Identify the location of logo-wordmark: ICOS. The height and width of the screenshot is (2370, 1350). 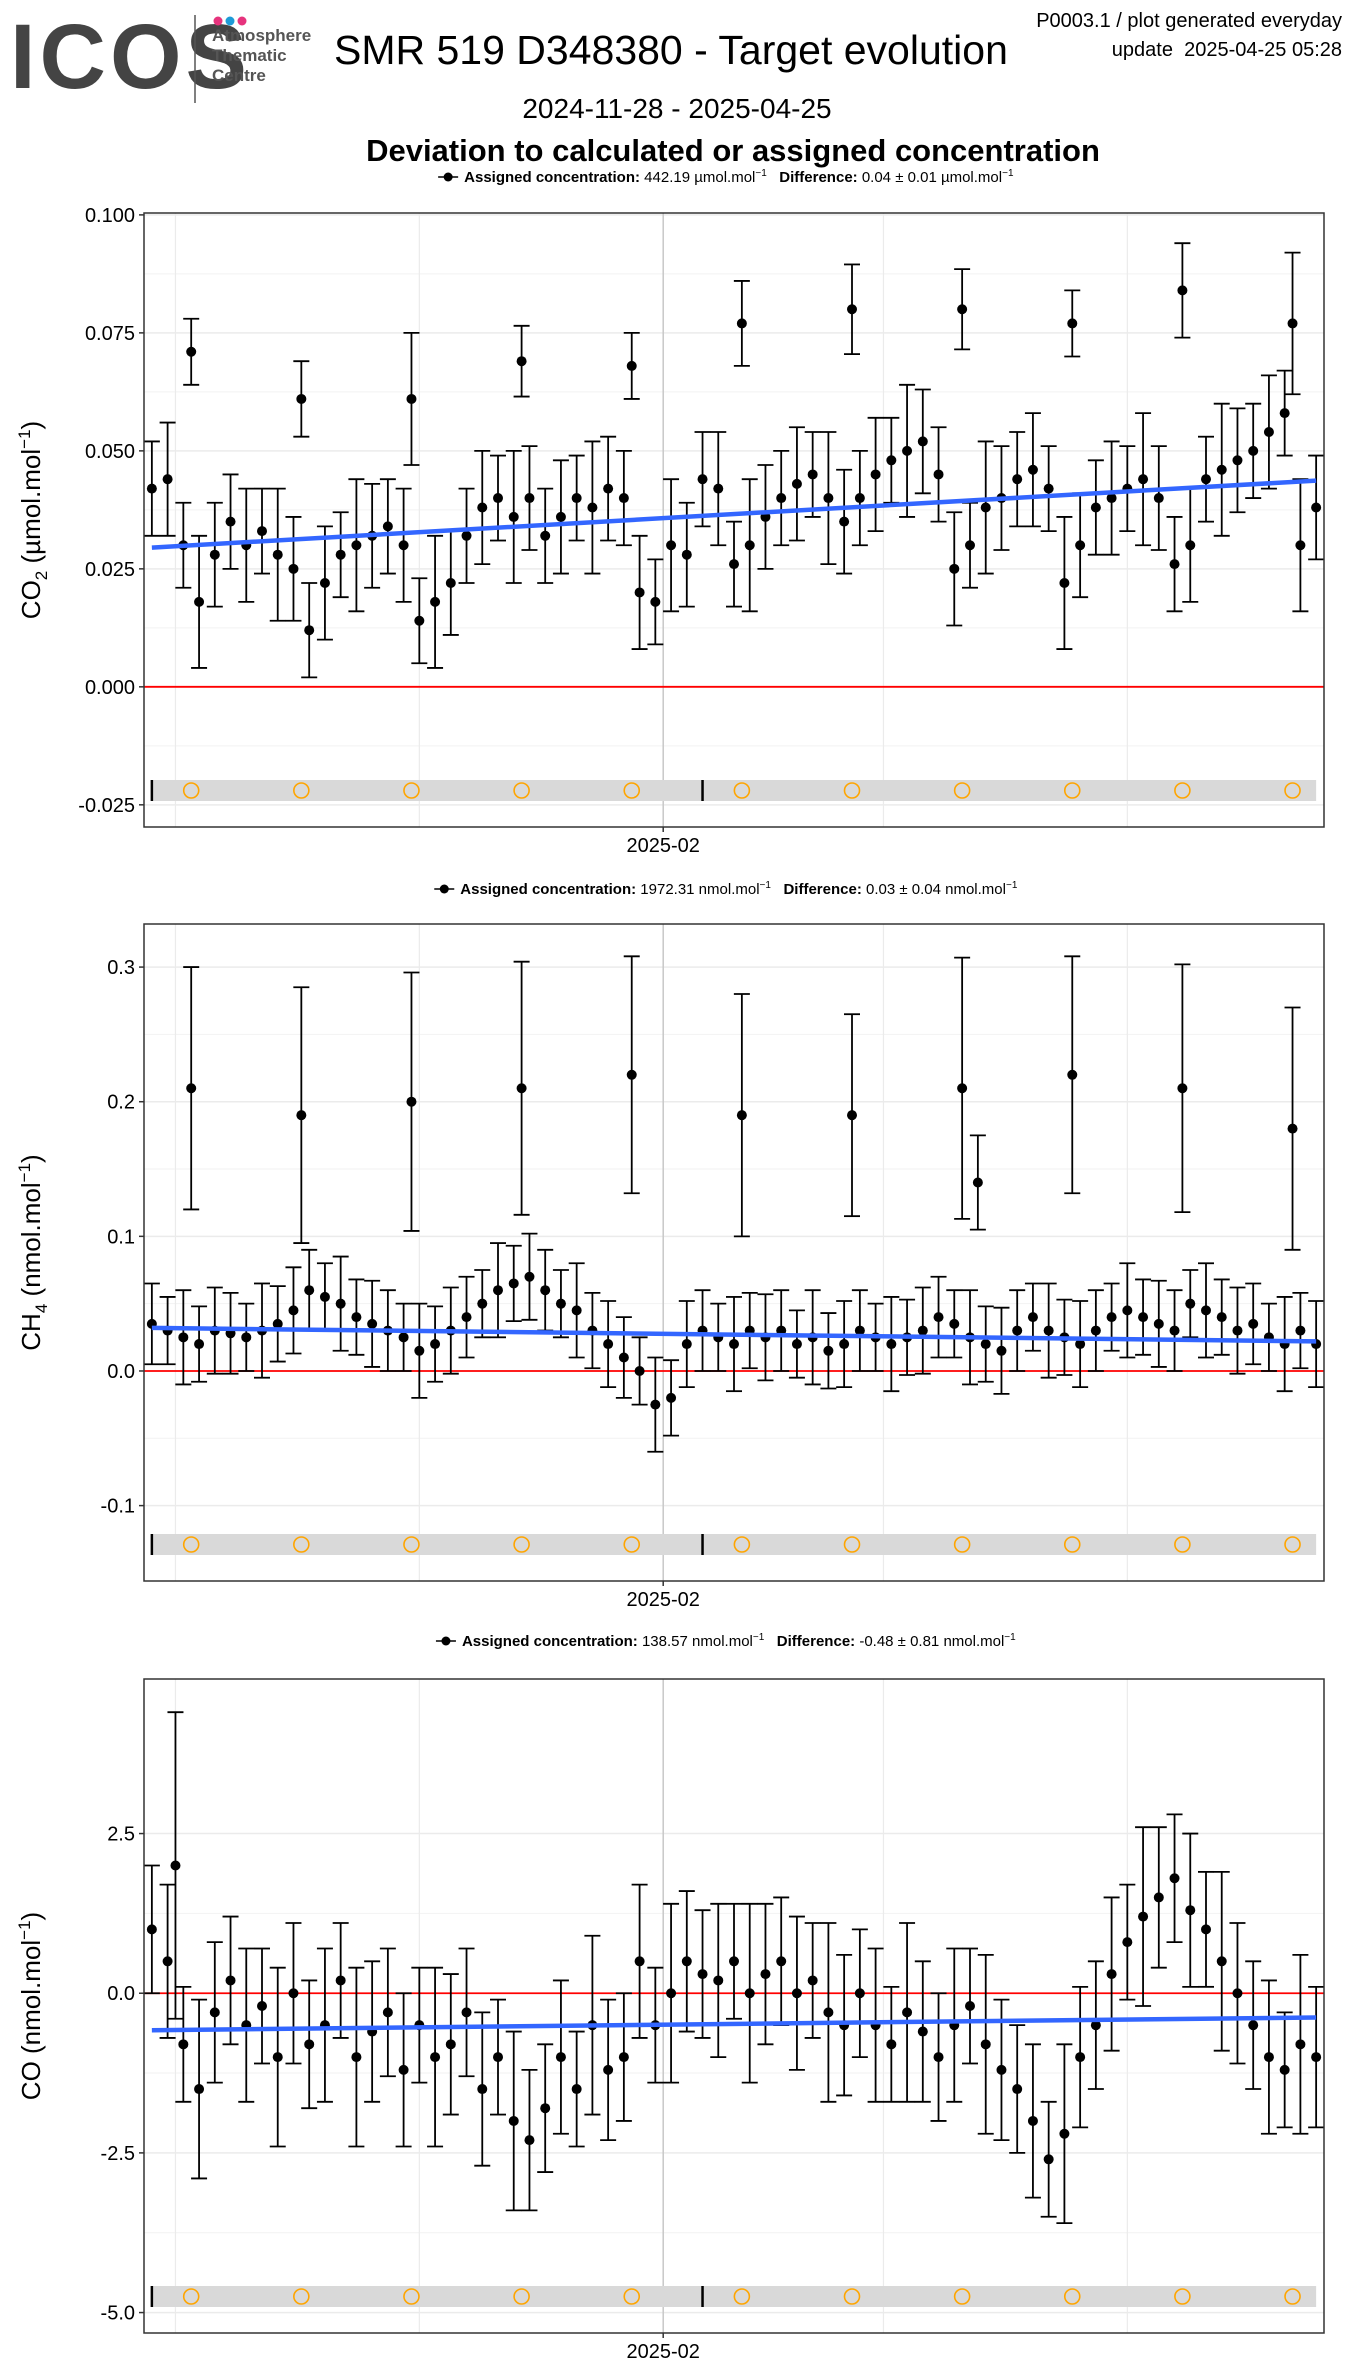
(130, 57).